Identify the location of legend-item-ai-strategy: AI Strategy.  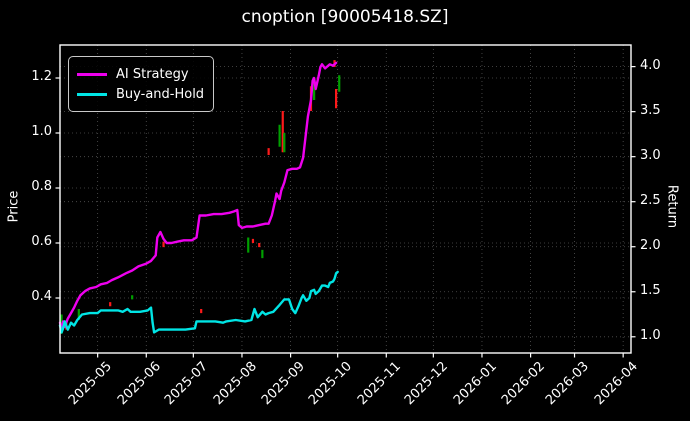
(141, 74).